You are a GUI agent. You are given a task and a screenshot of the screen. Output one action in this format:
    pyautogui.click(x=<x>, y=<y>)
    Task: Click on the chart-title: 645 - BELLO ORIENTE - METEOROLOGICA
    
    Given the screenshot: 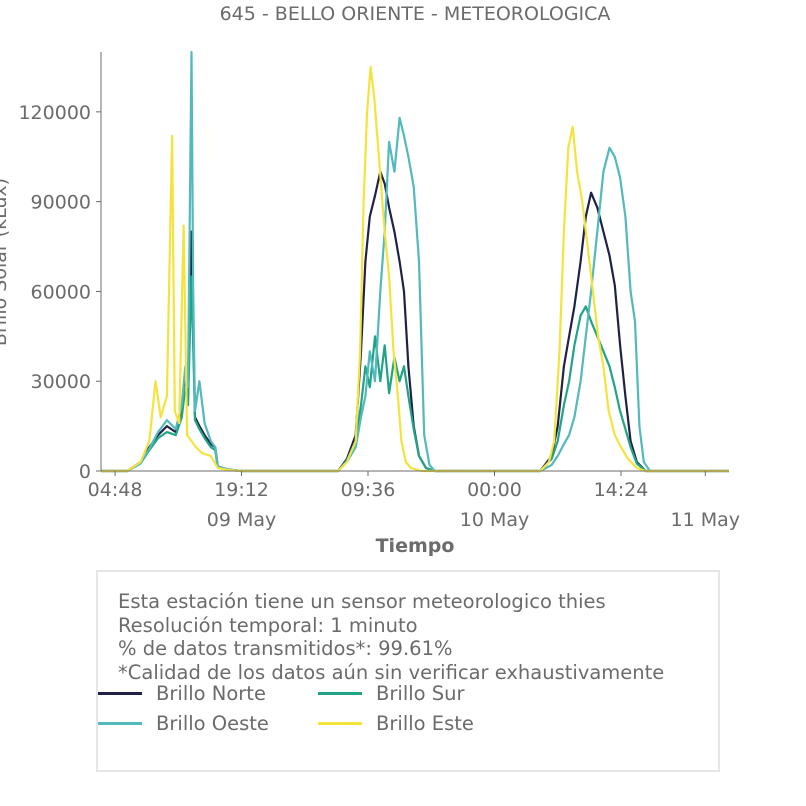 What is the action you would take?
    pyautogui.click(x=415, y=14)
    